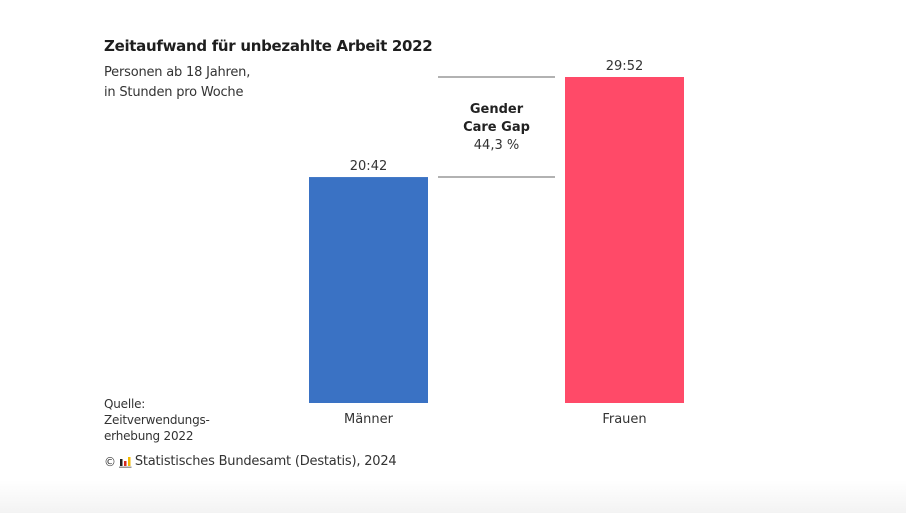 The width and height of the screenshot is (906, 513). What do you see at coordinates (369, 419) in the screenshot?
I see `category-label: Männer` at bounding box center [369, 419].